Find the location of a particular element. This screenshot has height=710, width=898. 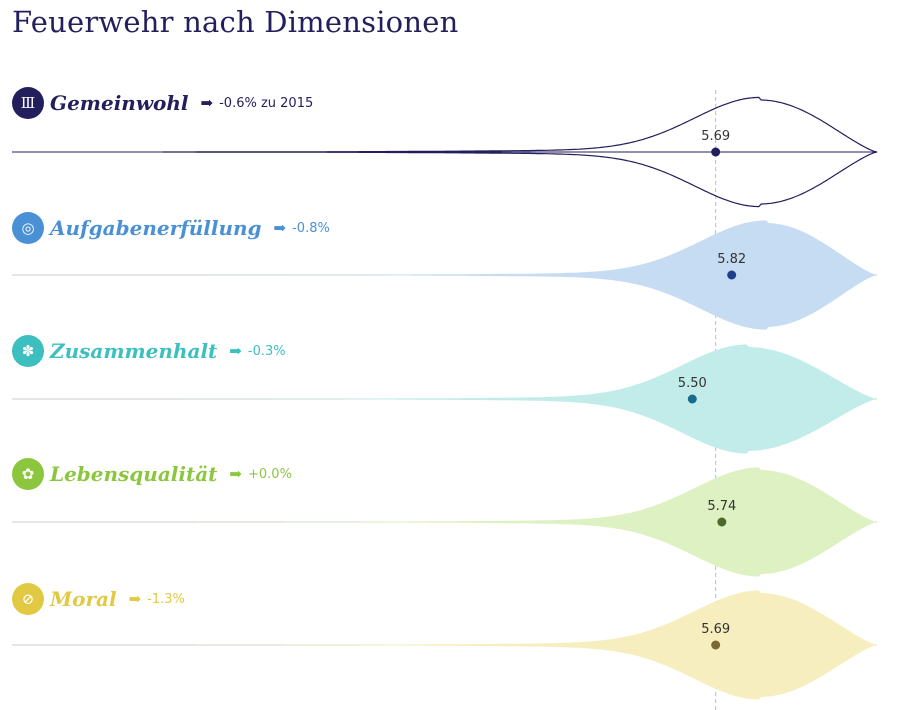

mean-label-2: 5.50 is located at coordinates (692, 383).